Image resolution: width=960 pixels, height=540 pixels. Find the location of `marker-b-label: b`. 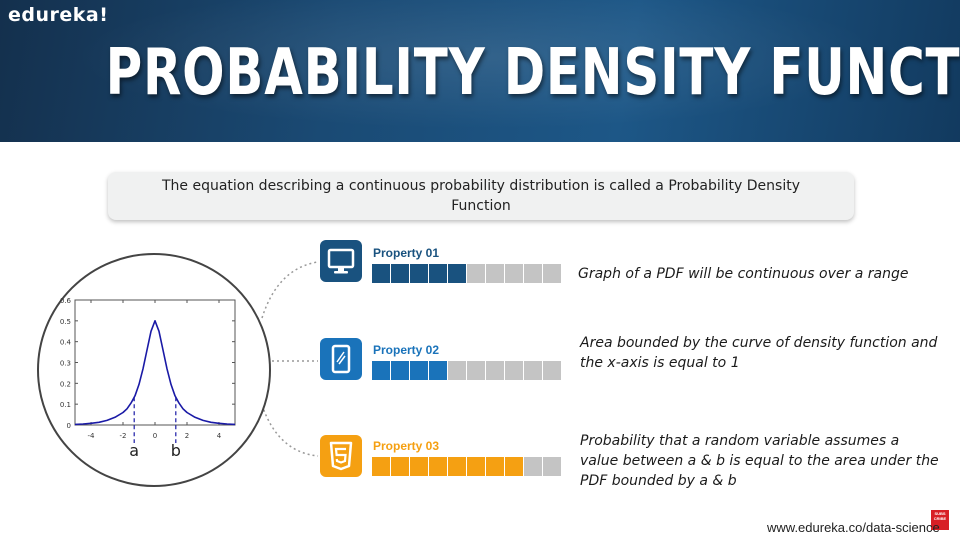

marker-b-label: b is located at coordinates (176, 450).